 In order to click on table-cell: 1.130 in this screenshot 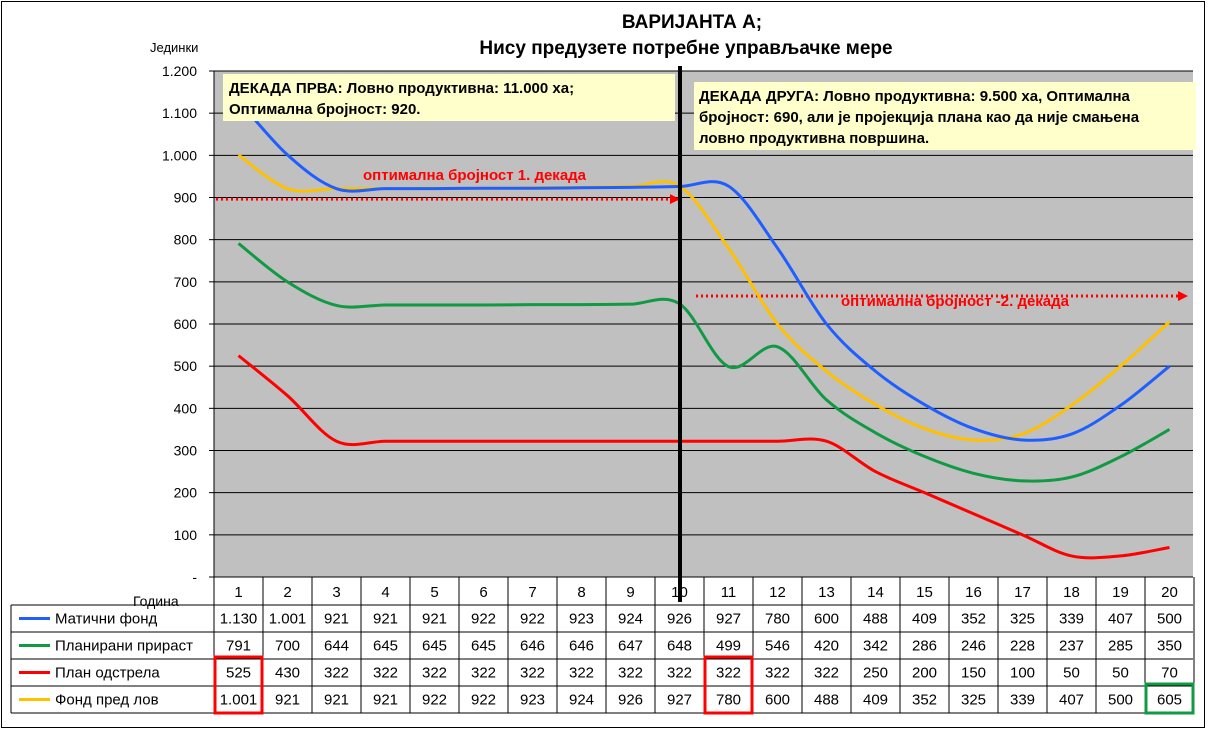, I will do `click(239, 619)`.